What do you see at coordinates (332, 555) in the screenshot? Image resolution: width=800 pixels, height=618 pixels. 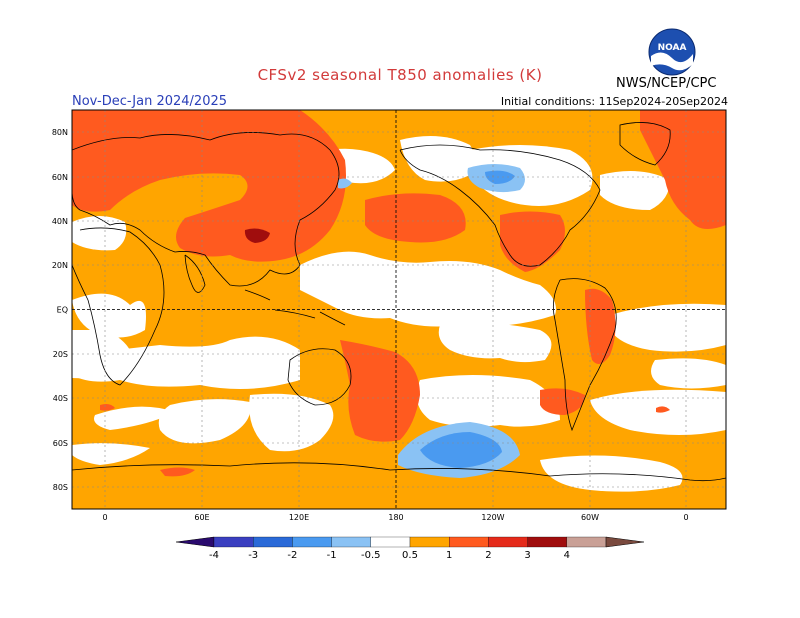 I see `colorbar-label: -1` at bounding box center [332, 555].